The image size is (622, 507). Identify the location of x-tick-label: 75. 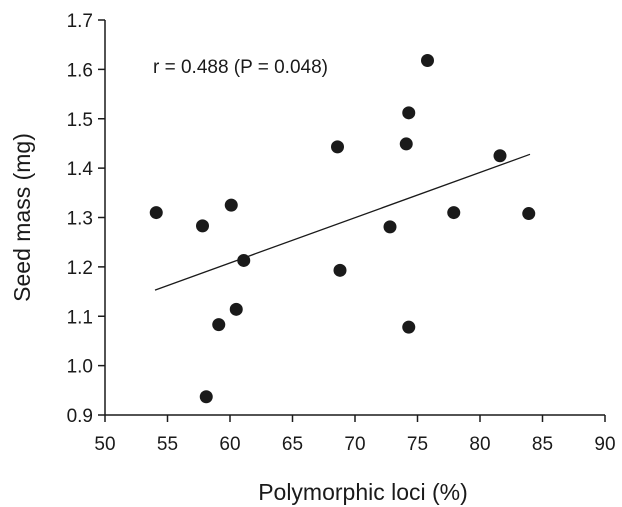
(417, 444).